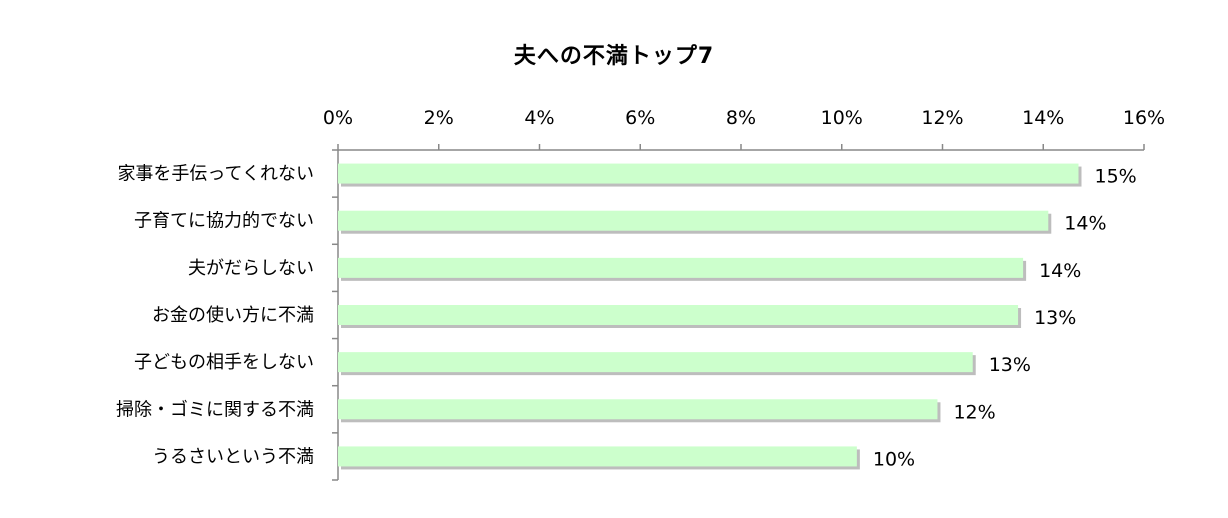  What do you see at coordinates (439, 118) in the screenshot?
I see `x-tick-label: 2%` at bounding box center [439, 118].